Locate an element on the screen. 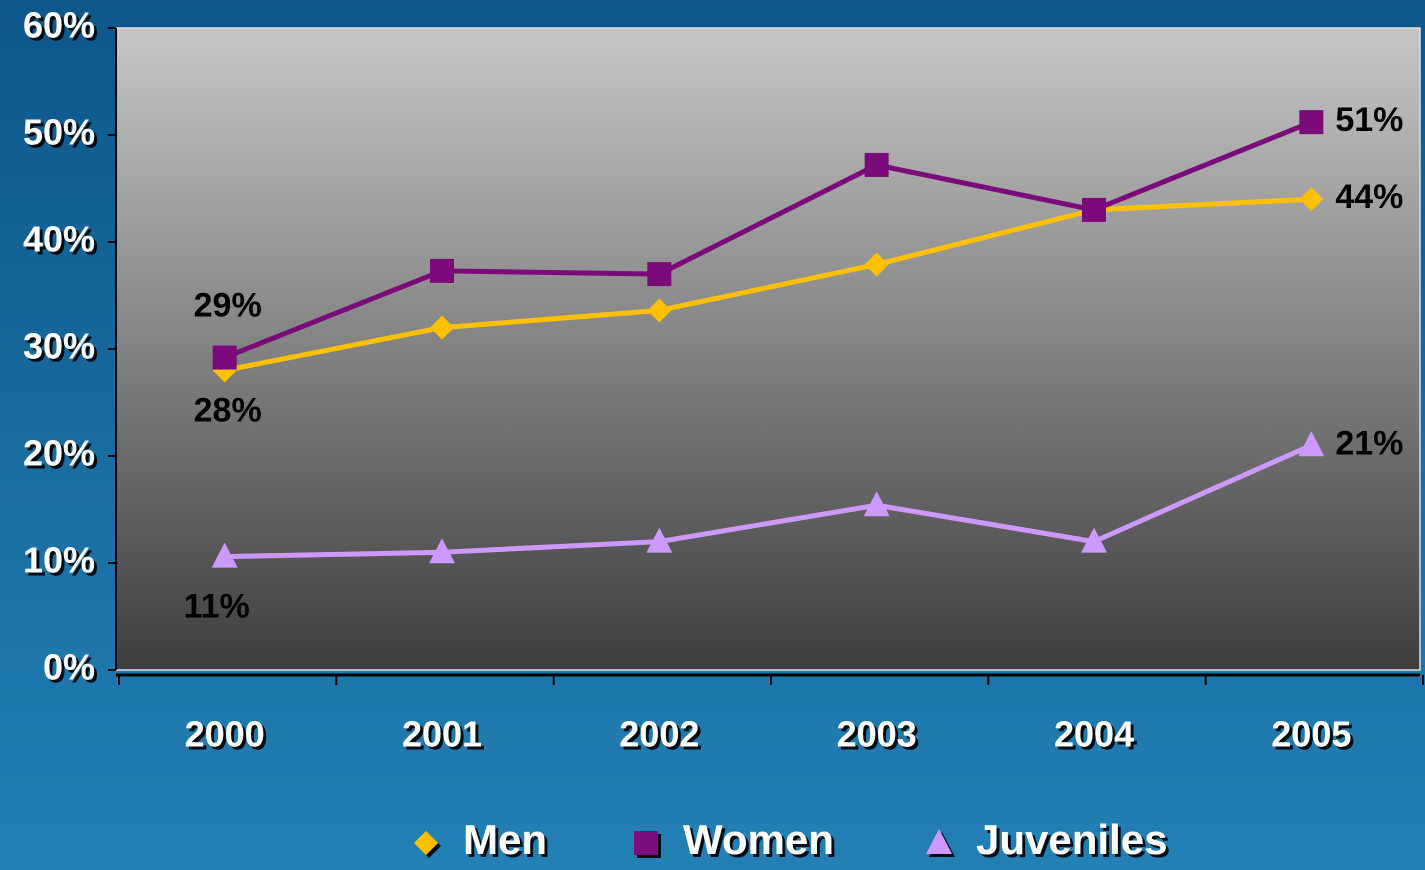 This screenshot has width=1425, height=870. legend-label: Men is located at coordinates (505, 839).